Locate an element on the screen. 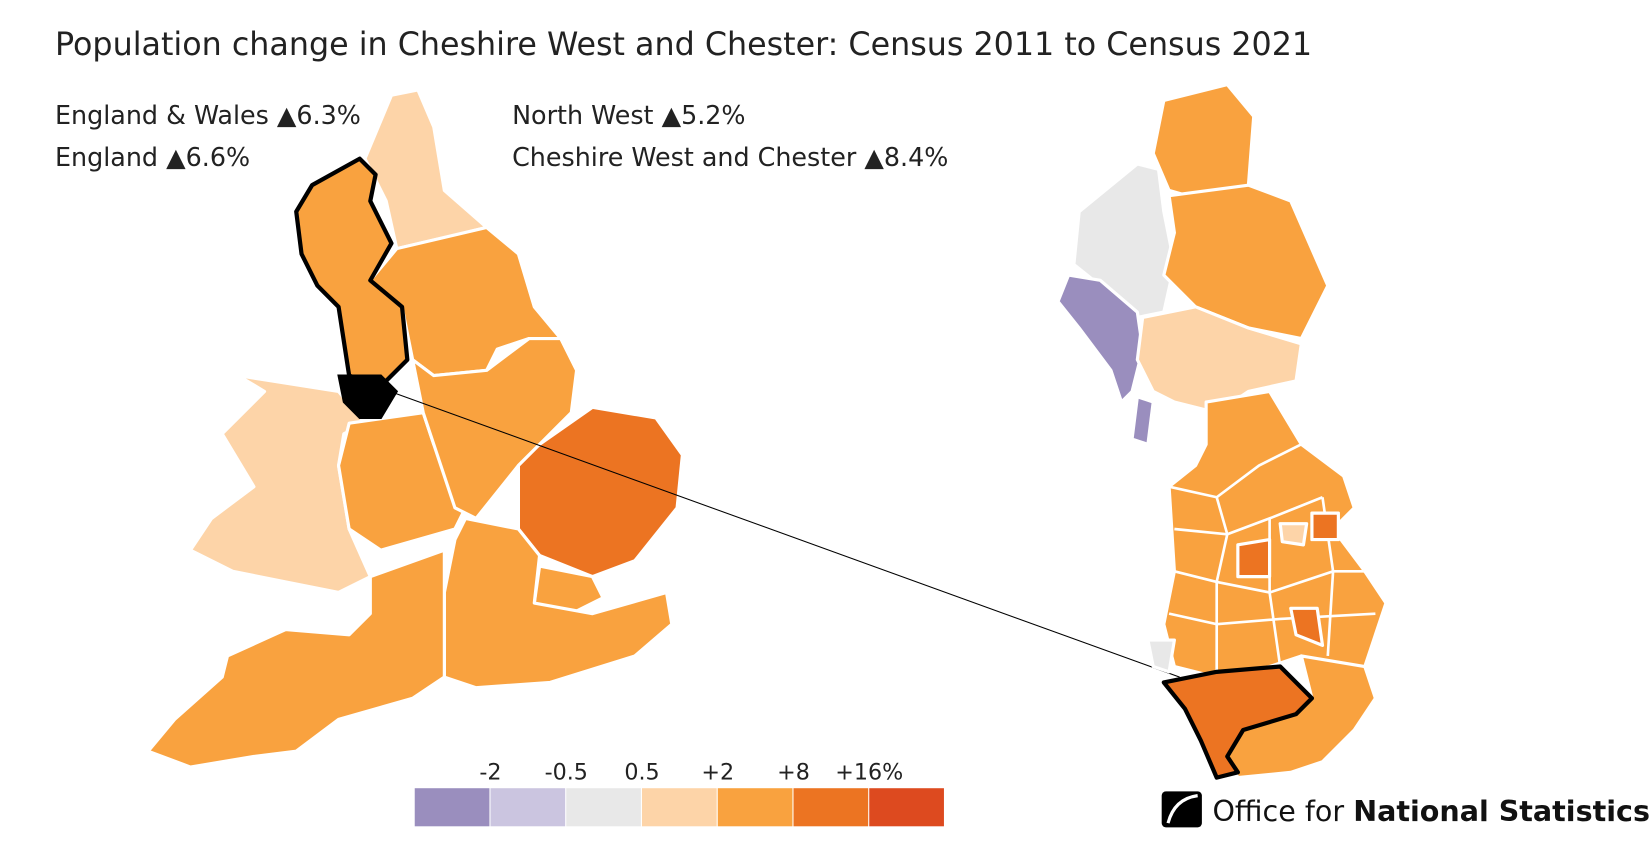 The image size is (1650, 863). logo-light: Office for is located at coordinates (1278, 811).